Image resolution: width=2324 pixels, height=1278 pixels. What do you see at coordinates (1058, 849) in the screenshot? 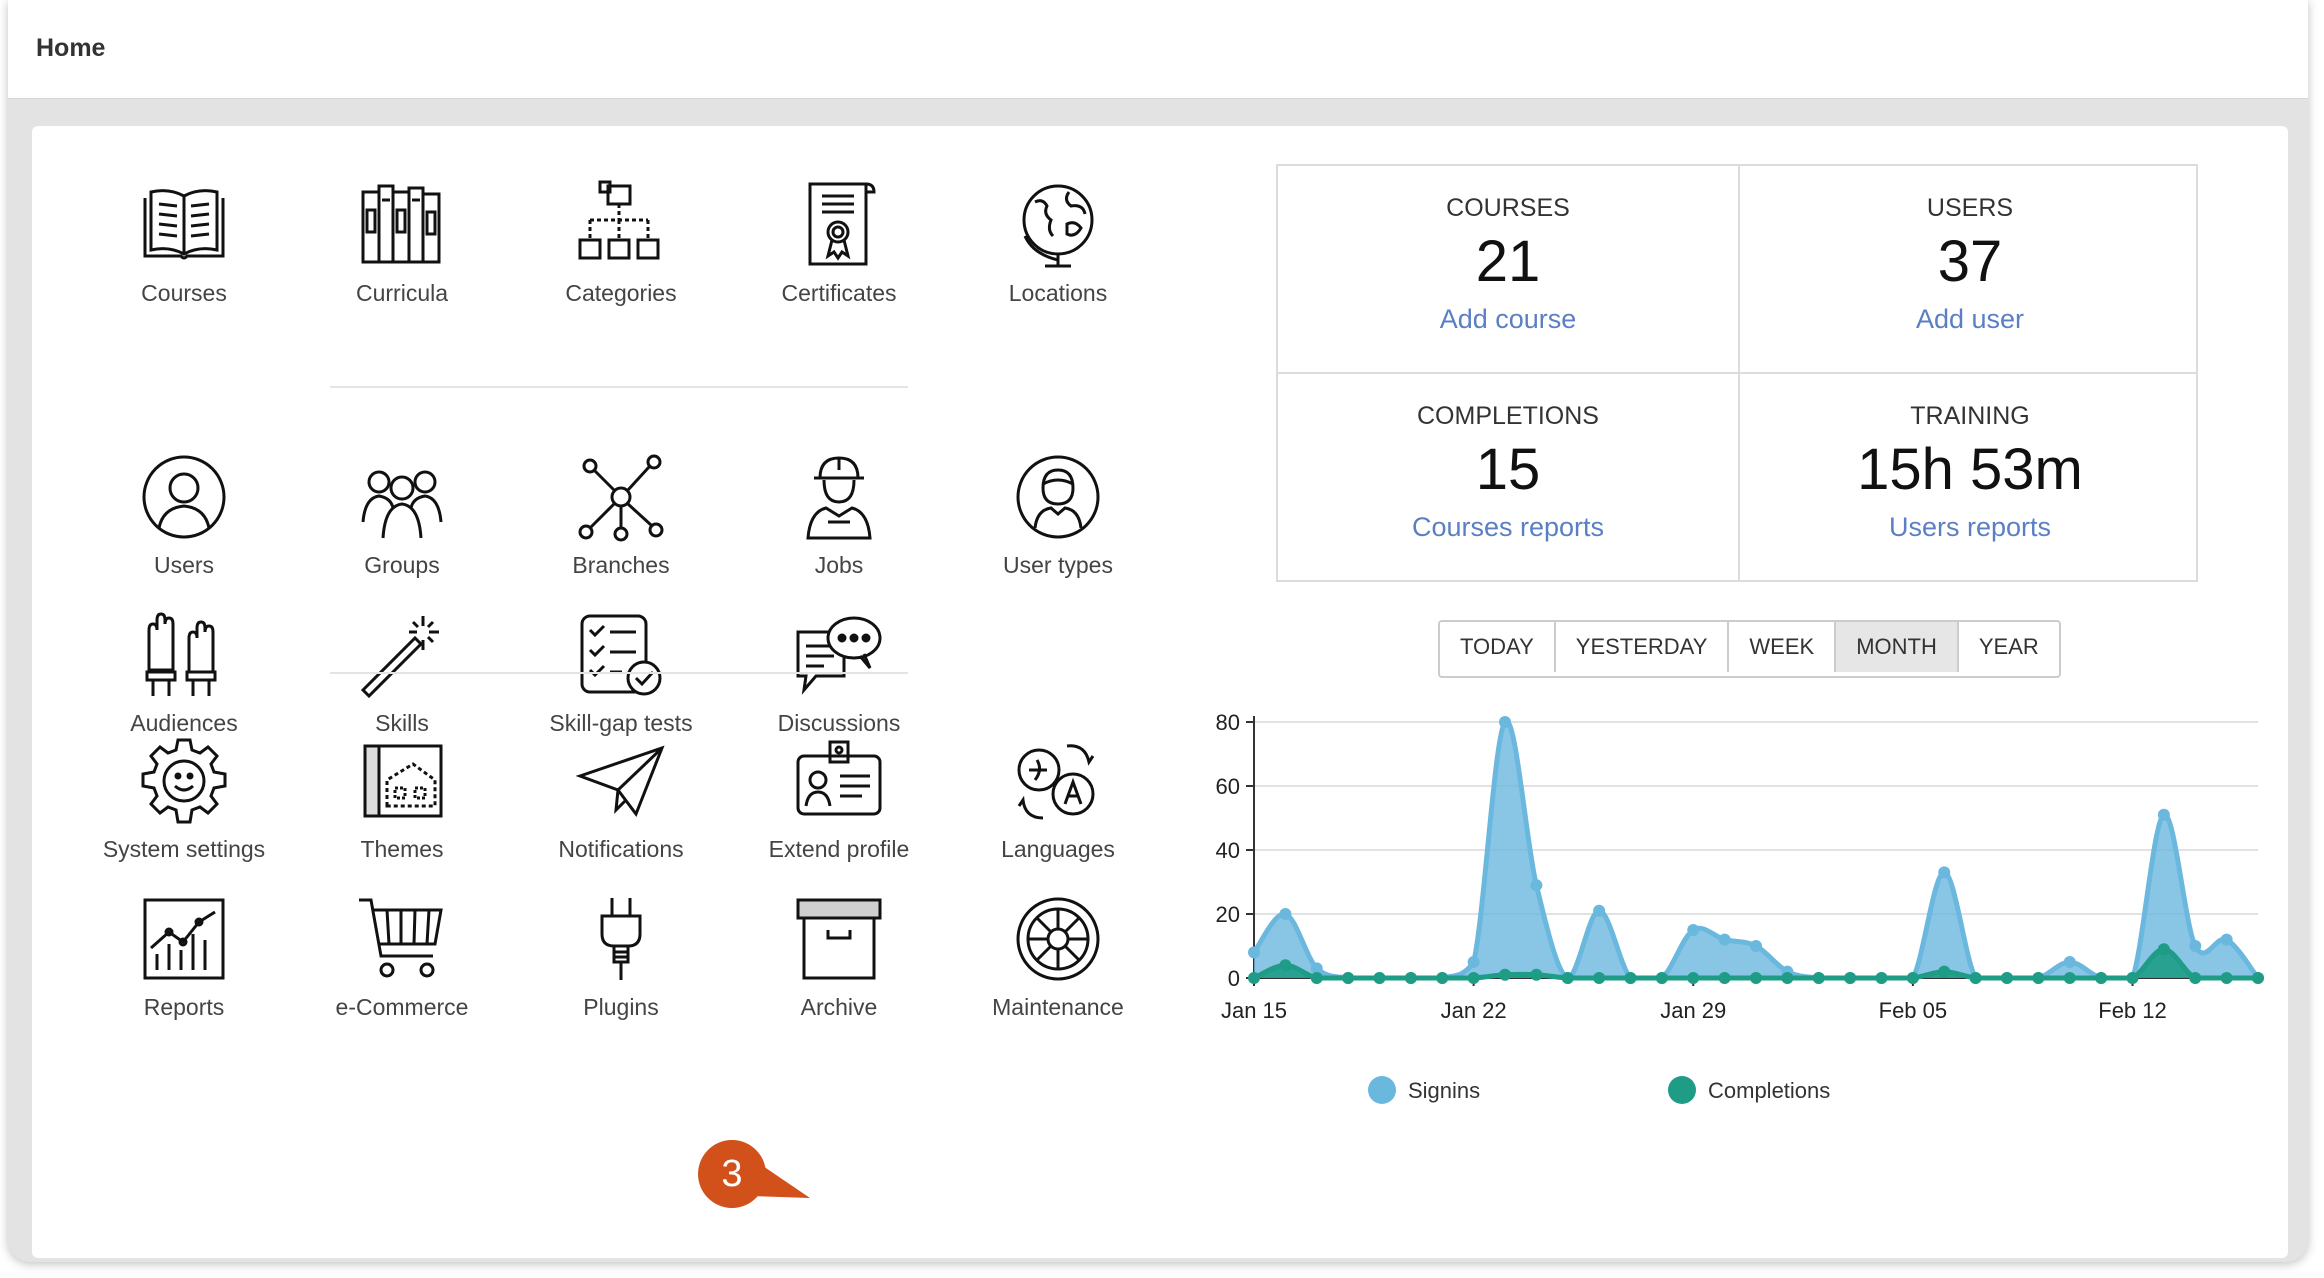
I see `nav-languages-label: Languages` at bounding box center [1058, 849].